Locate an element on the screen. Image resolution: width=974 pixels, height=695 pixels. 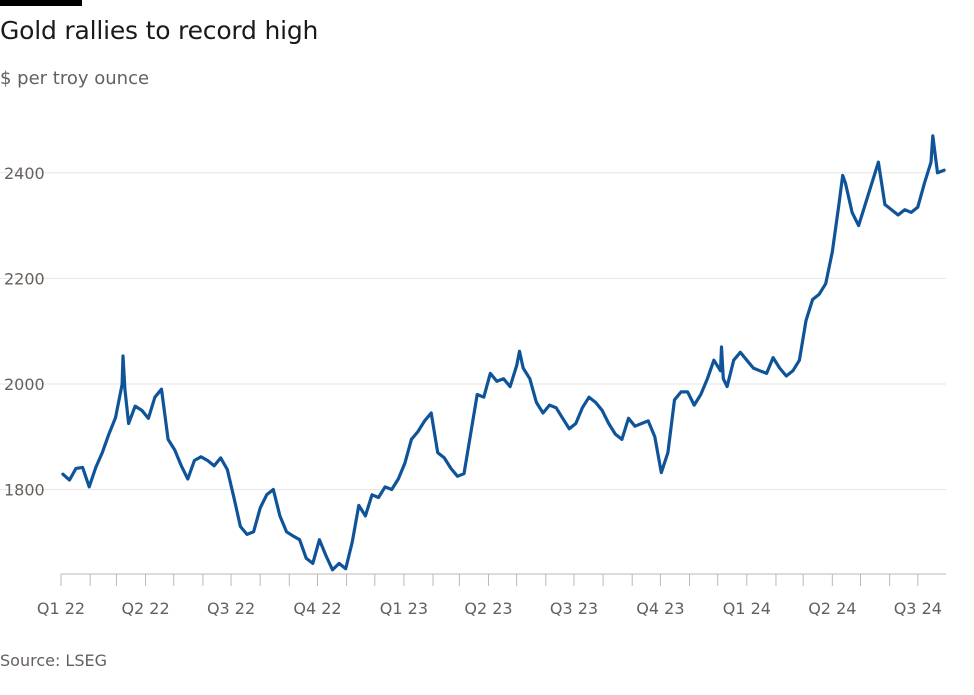
x-tick-label: Q4 23 is located at coordinates (660, 608).